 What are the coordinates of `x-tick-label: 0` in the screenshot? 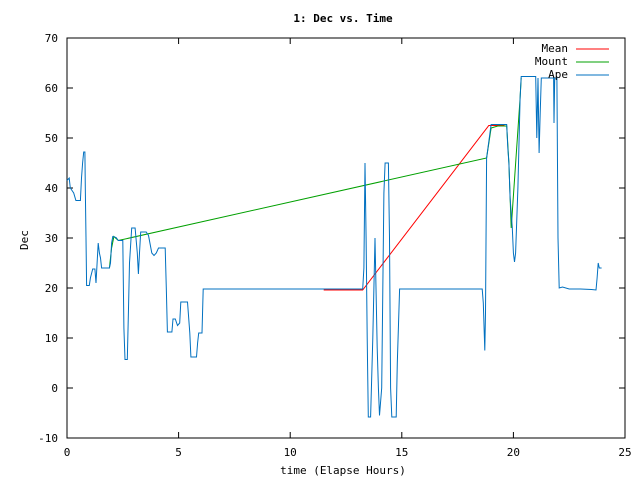 It's located at (67, 452).